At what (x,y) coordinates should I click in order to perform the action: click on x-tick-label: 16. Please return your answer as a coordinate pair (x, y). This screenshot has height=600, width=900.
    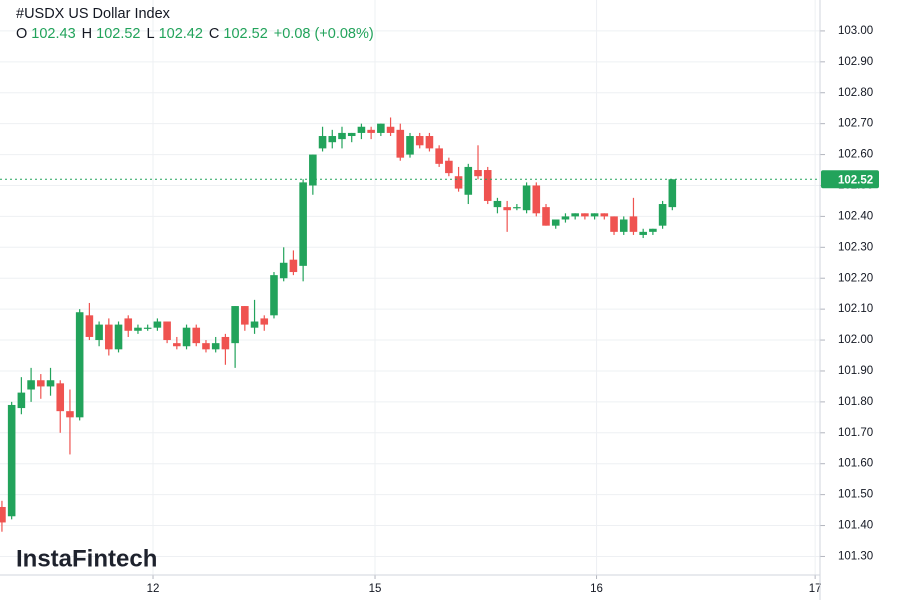
    Looking at the image, I should click on (596, 589).